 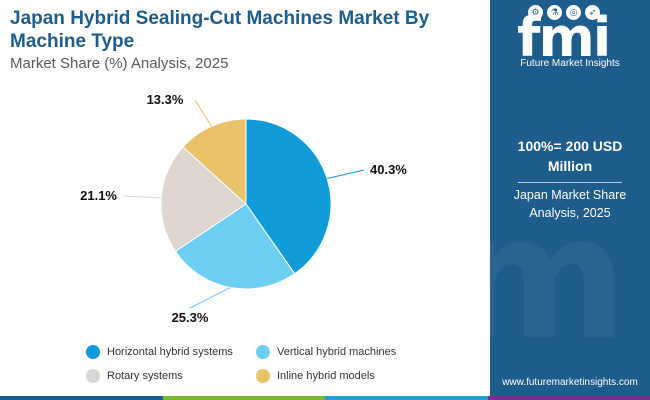 I want to click on logo-icon-row: ⚙ ⚗ ◎ ➶, so click(x=573, y=12).